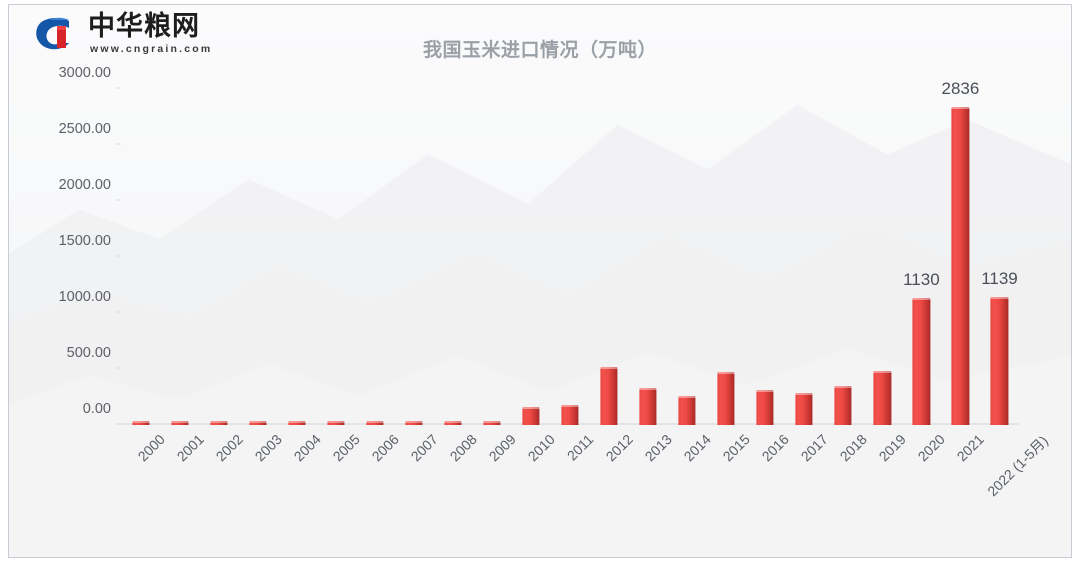 The image size is (1080, 565). What do you see at coordinates (261, 276) in the screenshot?
I see `bar-slot: 2003` at bounding box center [261, 276].